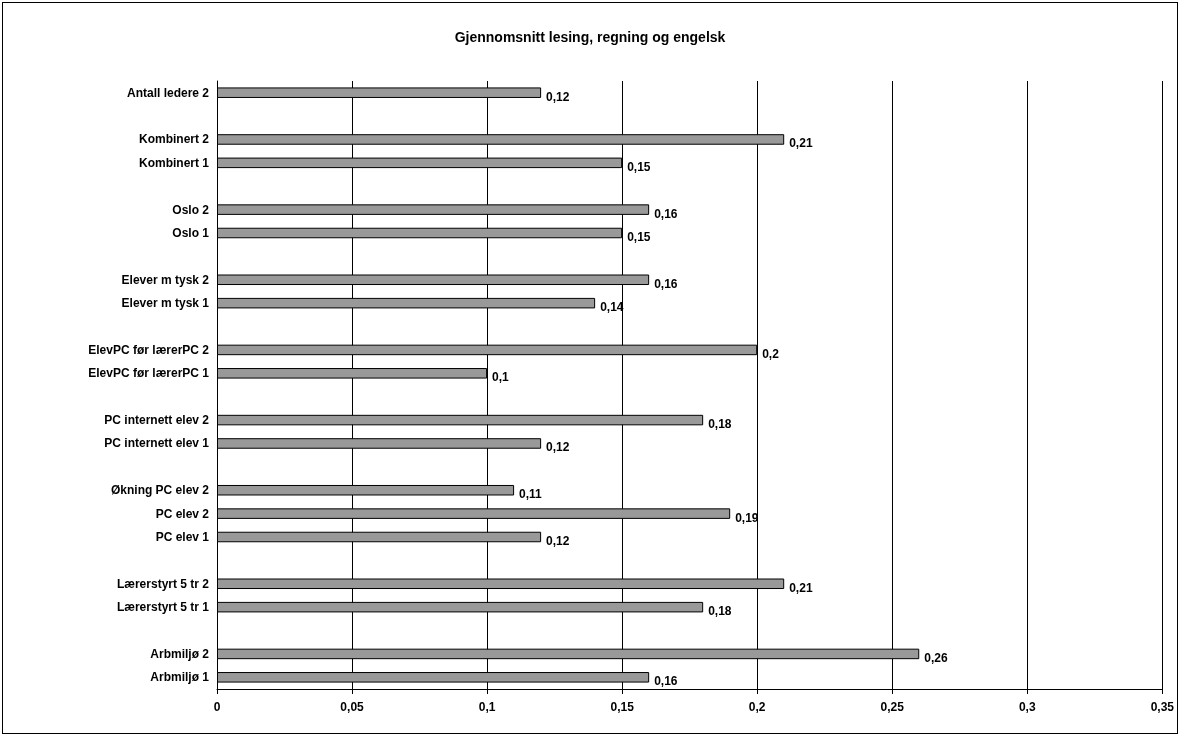 Image resolution: width=1182 pixels, height=738 pixels. Describe the element at coordinates (180, 653) in the screenshot. I see `y-tick-label: Arbmiljø 2` at that location.